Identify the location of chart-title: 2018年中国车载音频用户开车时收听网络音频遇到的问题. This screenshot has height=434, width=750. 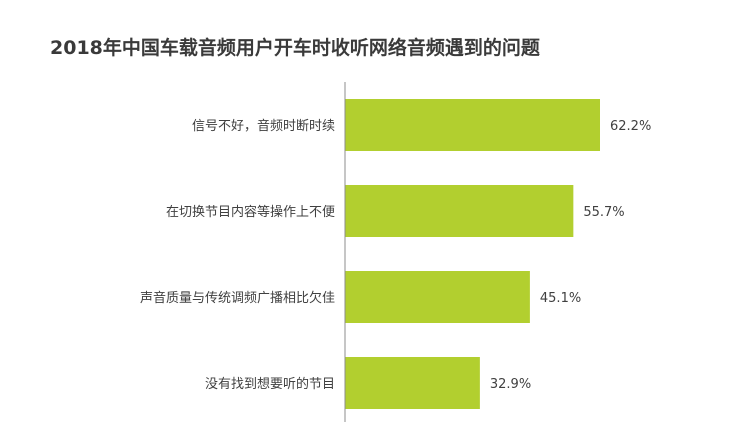
(295, 47).